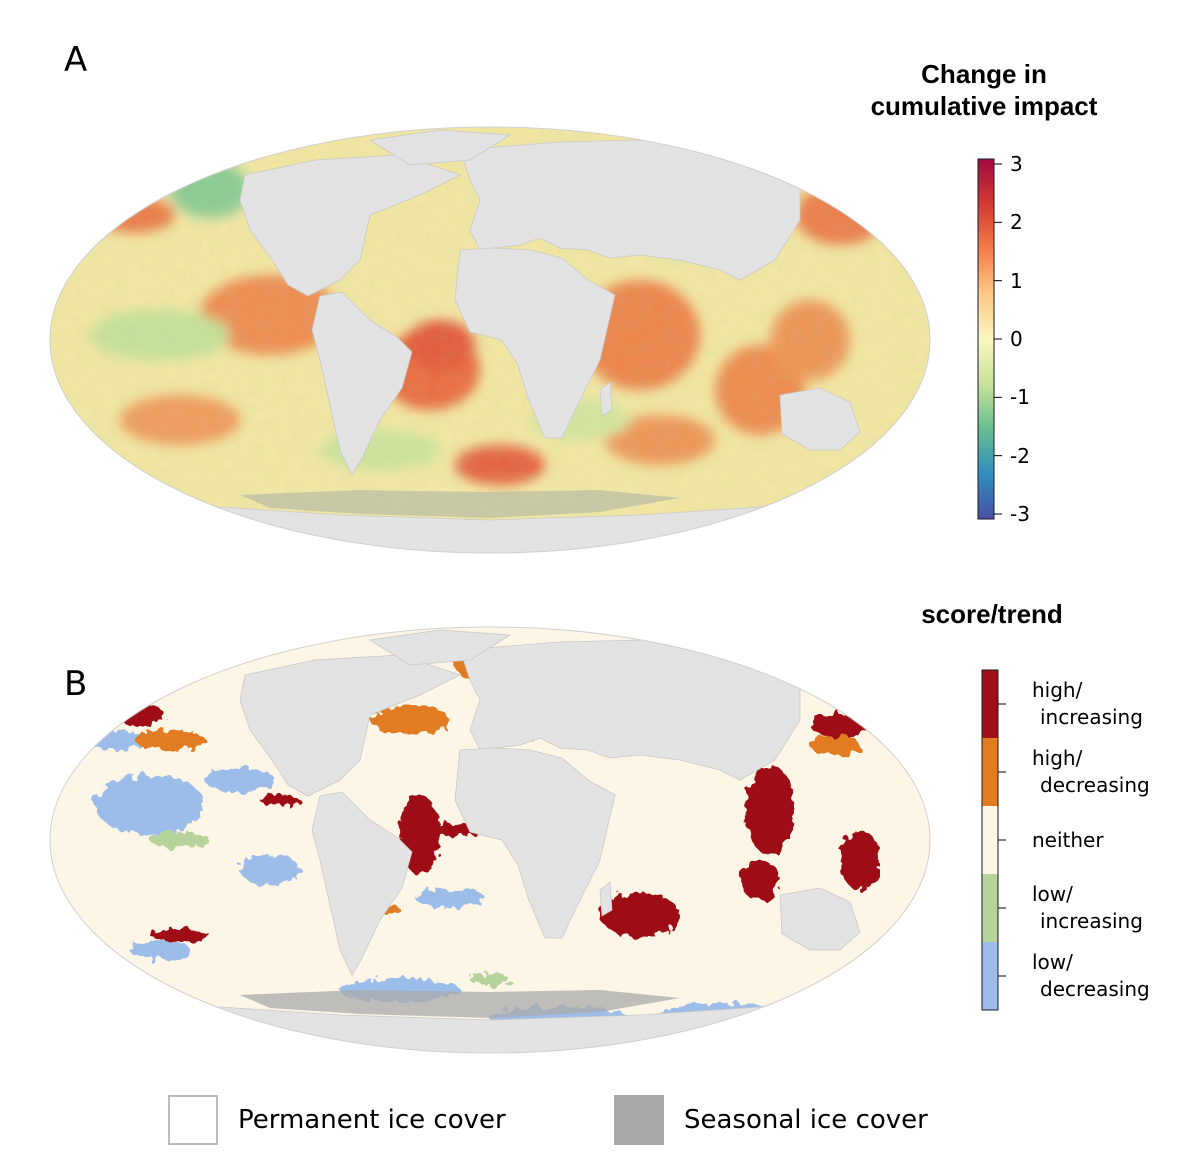 The width and height of the screenshot is (1200, 1169). I want to click on seasonal-ice-label: Seasonal ice cover, so click(806, 1120).